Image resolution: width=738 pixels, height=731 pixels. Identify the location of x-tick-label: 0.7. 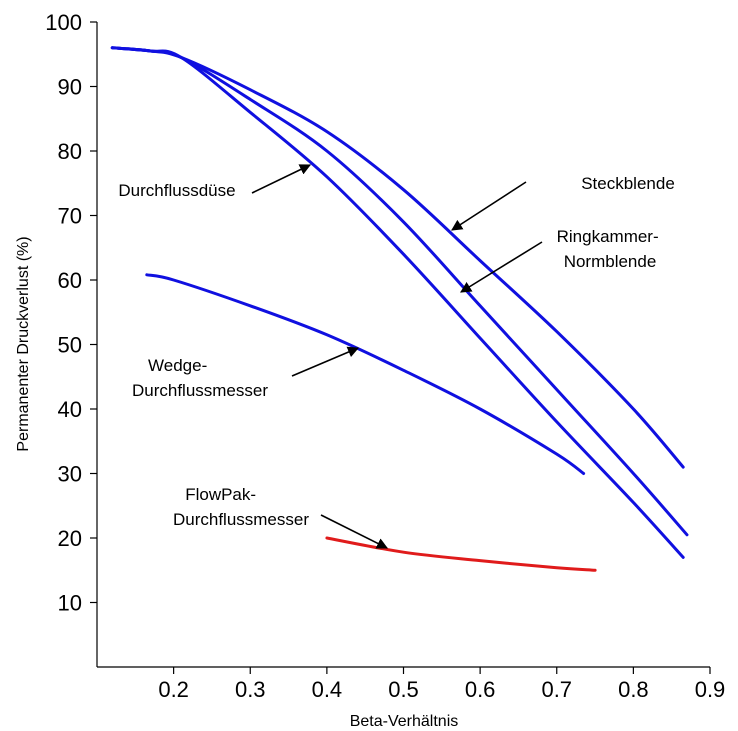
(556, 689).